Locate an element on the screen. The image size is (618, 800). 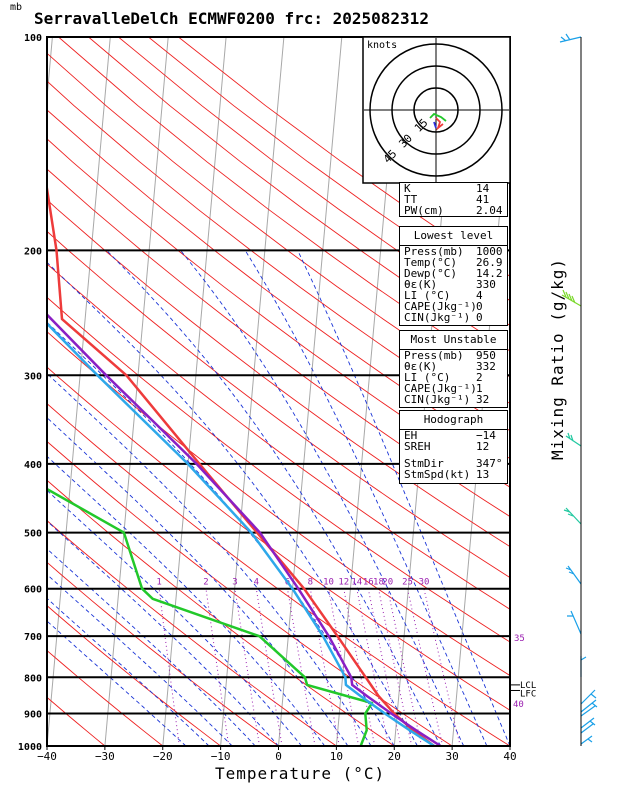
mu-key: Press(mb) is located at coordinates (434, 355).